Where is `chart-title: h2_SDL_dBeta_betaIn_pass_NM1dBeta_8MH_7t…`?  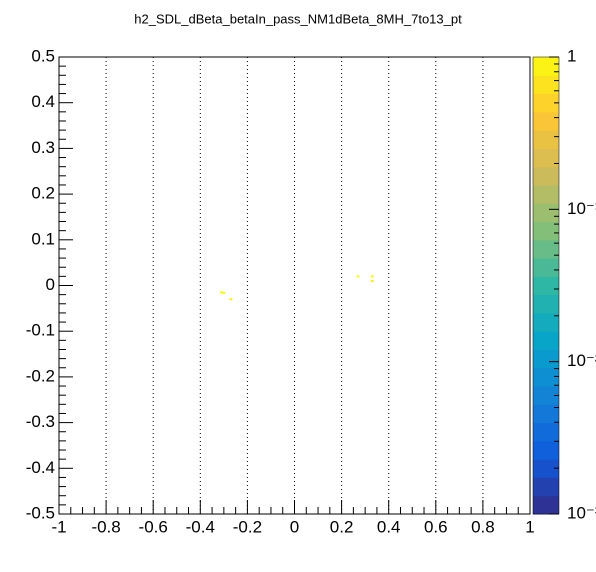
chart-title: h2_SDL_dBeta_betaIn_pass_NM1dBeta_8MH_7t… is located at coordinates (298, 18).